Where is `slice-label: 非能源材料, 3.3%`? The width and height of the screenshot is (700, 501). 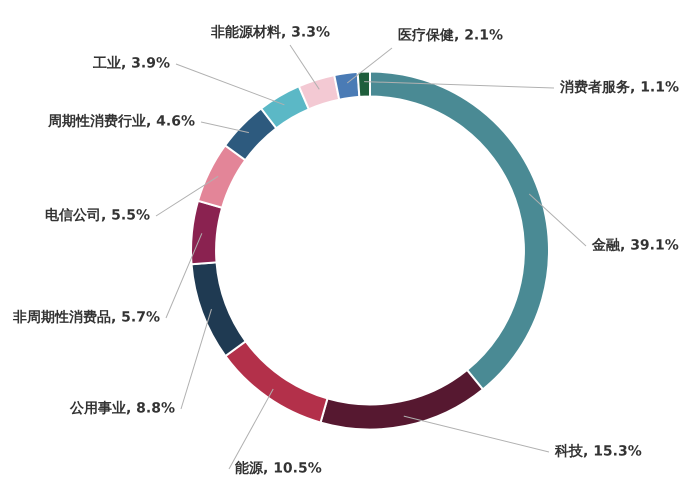
slice-label: 非能源材料, 3.3% is located at coordinates (270, 32).